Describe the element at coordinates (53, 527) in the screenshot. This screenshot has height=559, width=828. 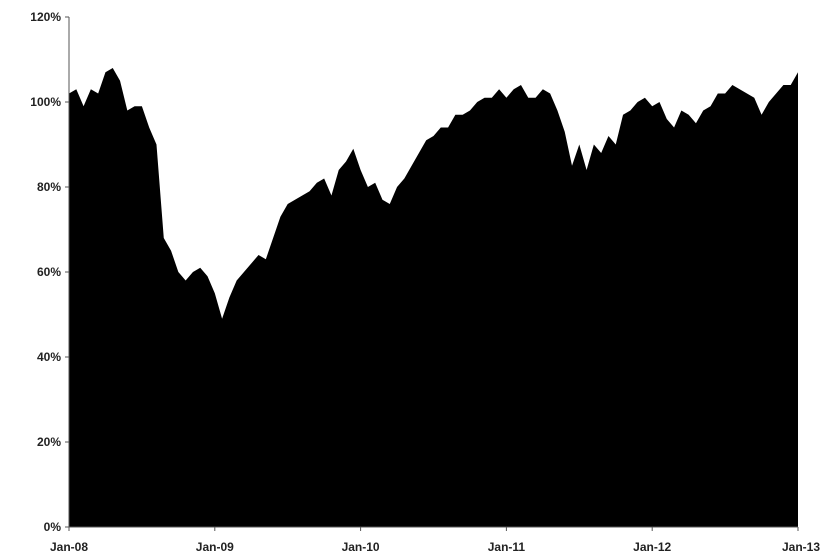
I see `y-tick-label: 0%` at that location.